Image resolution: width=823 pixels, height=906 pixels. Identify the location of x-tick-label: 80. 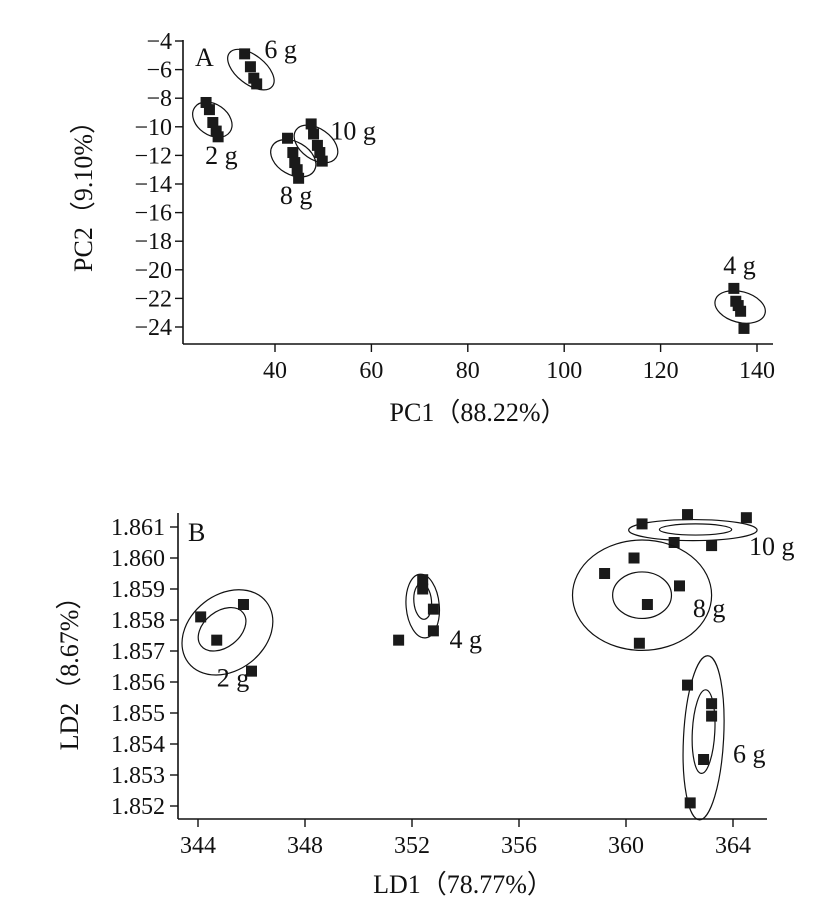
(468, 371).